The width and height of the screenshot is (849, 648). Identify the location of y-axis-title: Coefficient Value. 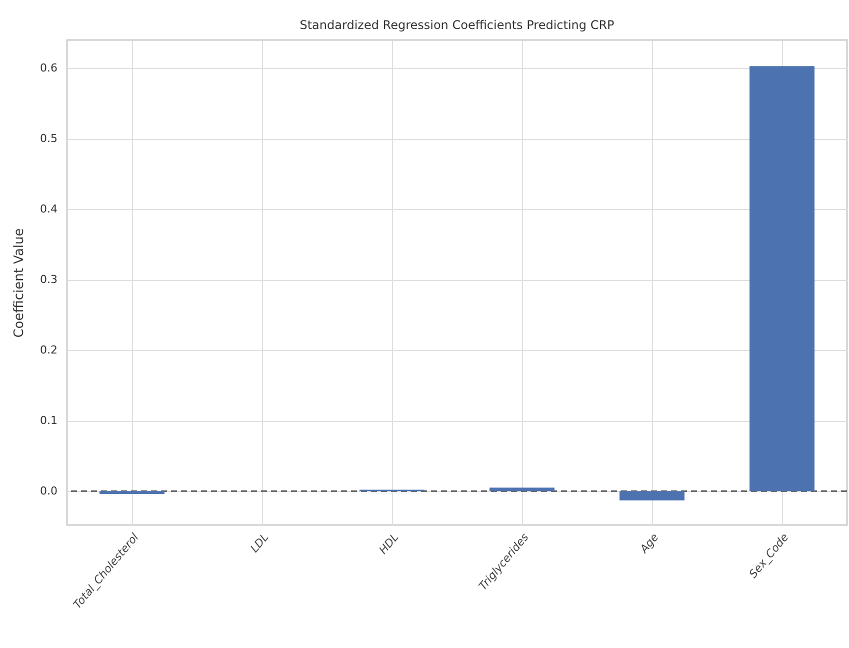
(20, 283).